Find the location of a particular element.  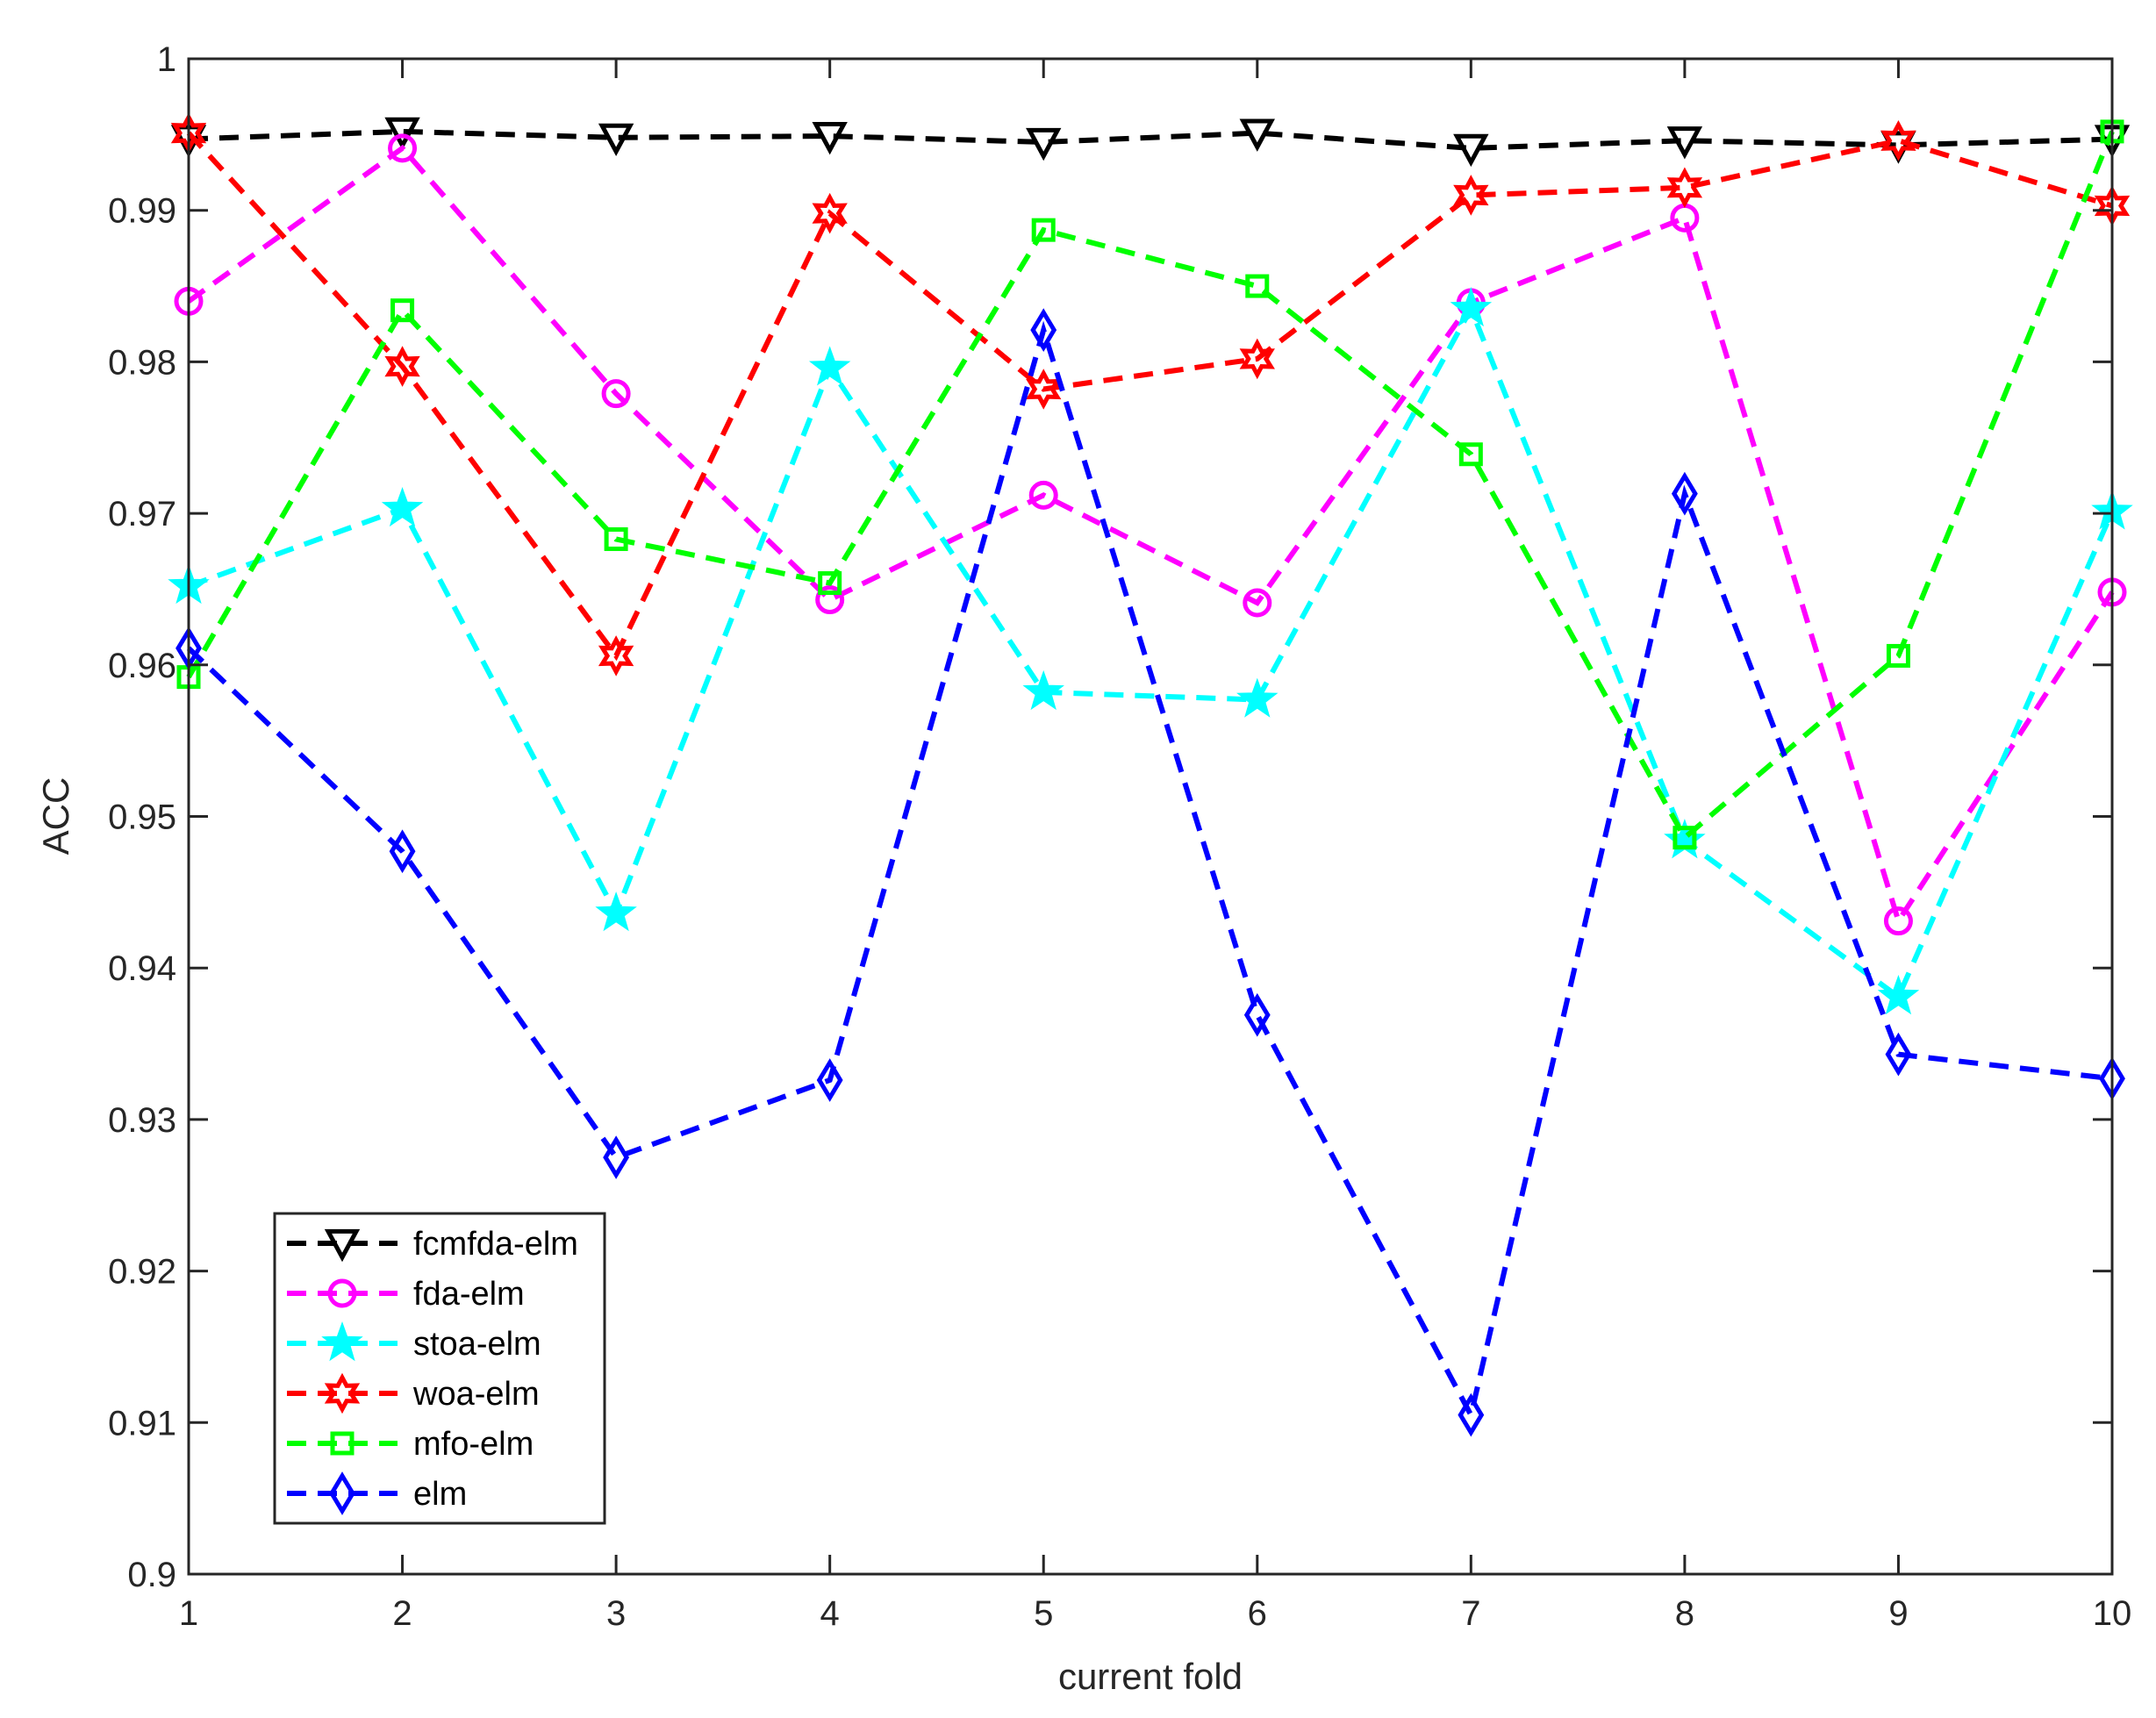

legend-entry-fda-elm: fda-elm is located at coordinates (406, 1294).